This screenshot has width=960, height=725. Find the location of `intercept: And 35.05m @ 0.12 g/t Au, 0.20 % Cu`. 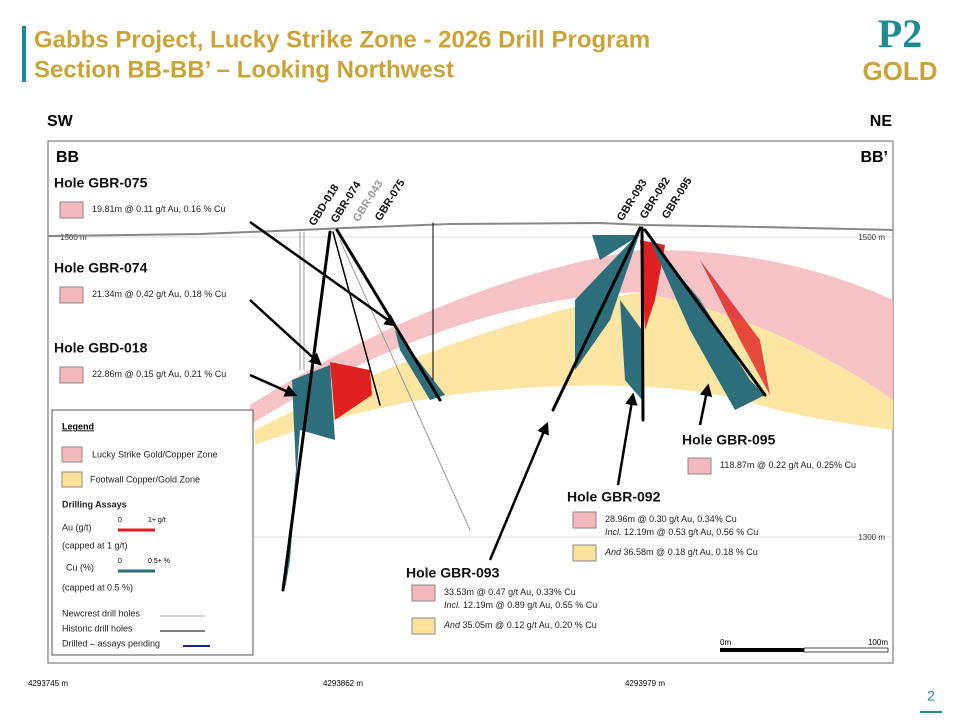

intercept: And 35.05m @ 0.12 g/t Au, 0.20 % Cu is located at coordinates (520, 625).